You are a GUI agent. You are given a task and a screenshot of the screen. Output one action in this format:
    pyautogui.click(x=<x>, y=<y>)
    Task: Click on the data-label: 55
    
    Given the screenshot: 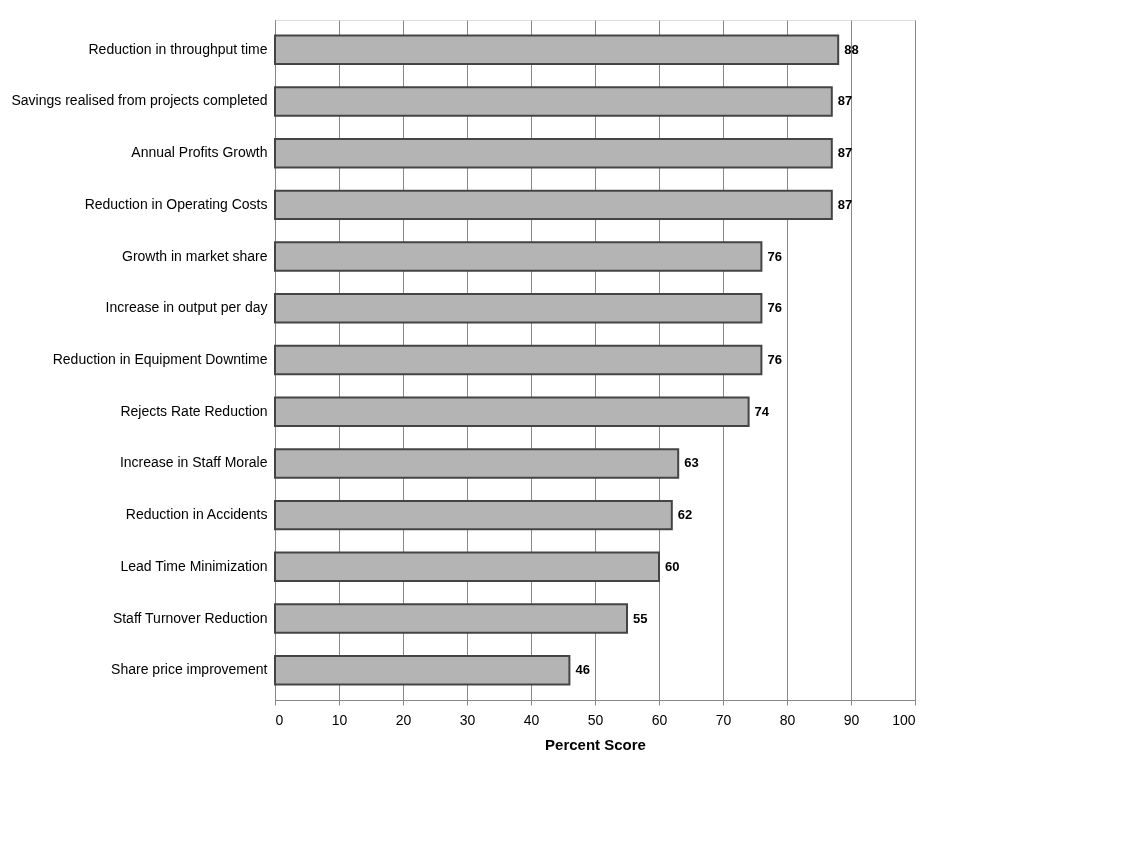 What is the action you would take?
    pyautogui.click(x=640, y=618)
    